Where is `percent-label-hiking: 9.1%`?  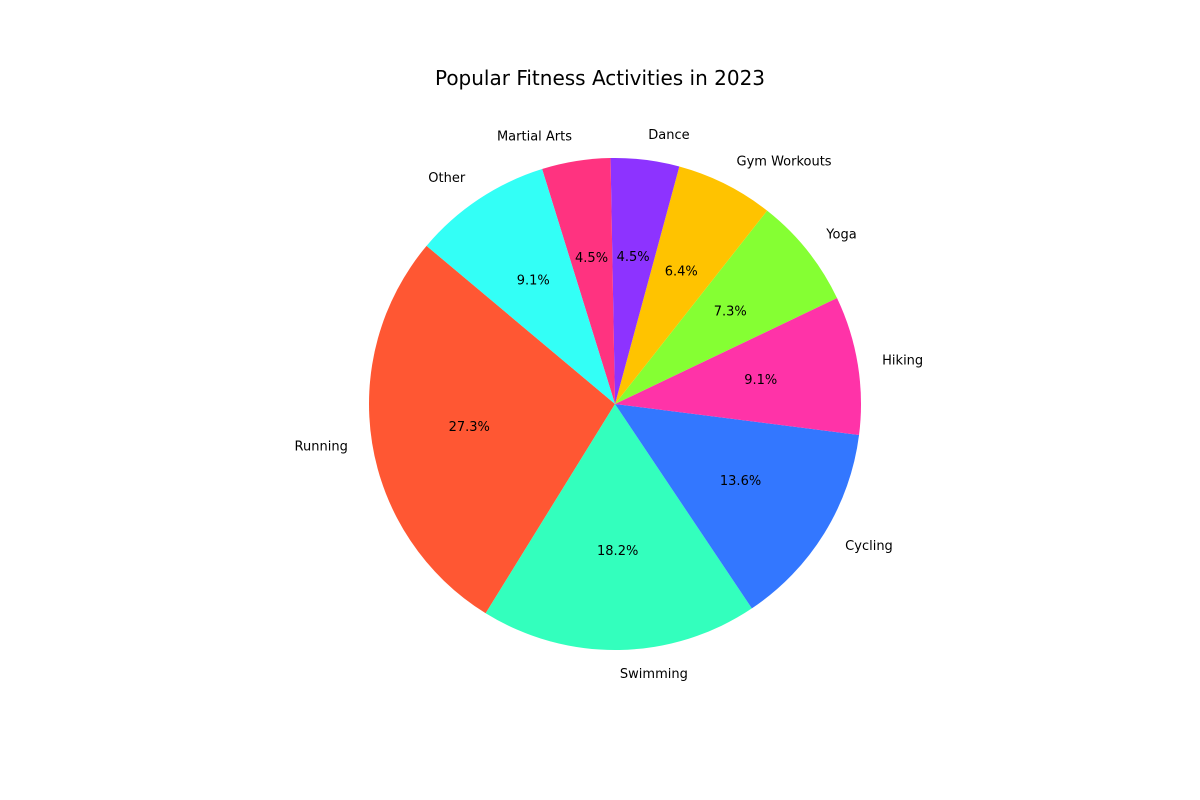
percent-label-hiking: 9.1% is located at coordinates (760, 380).